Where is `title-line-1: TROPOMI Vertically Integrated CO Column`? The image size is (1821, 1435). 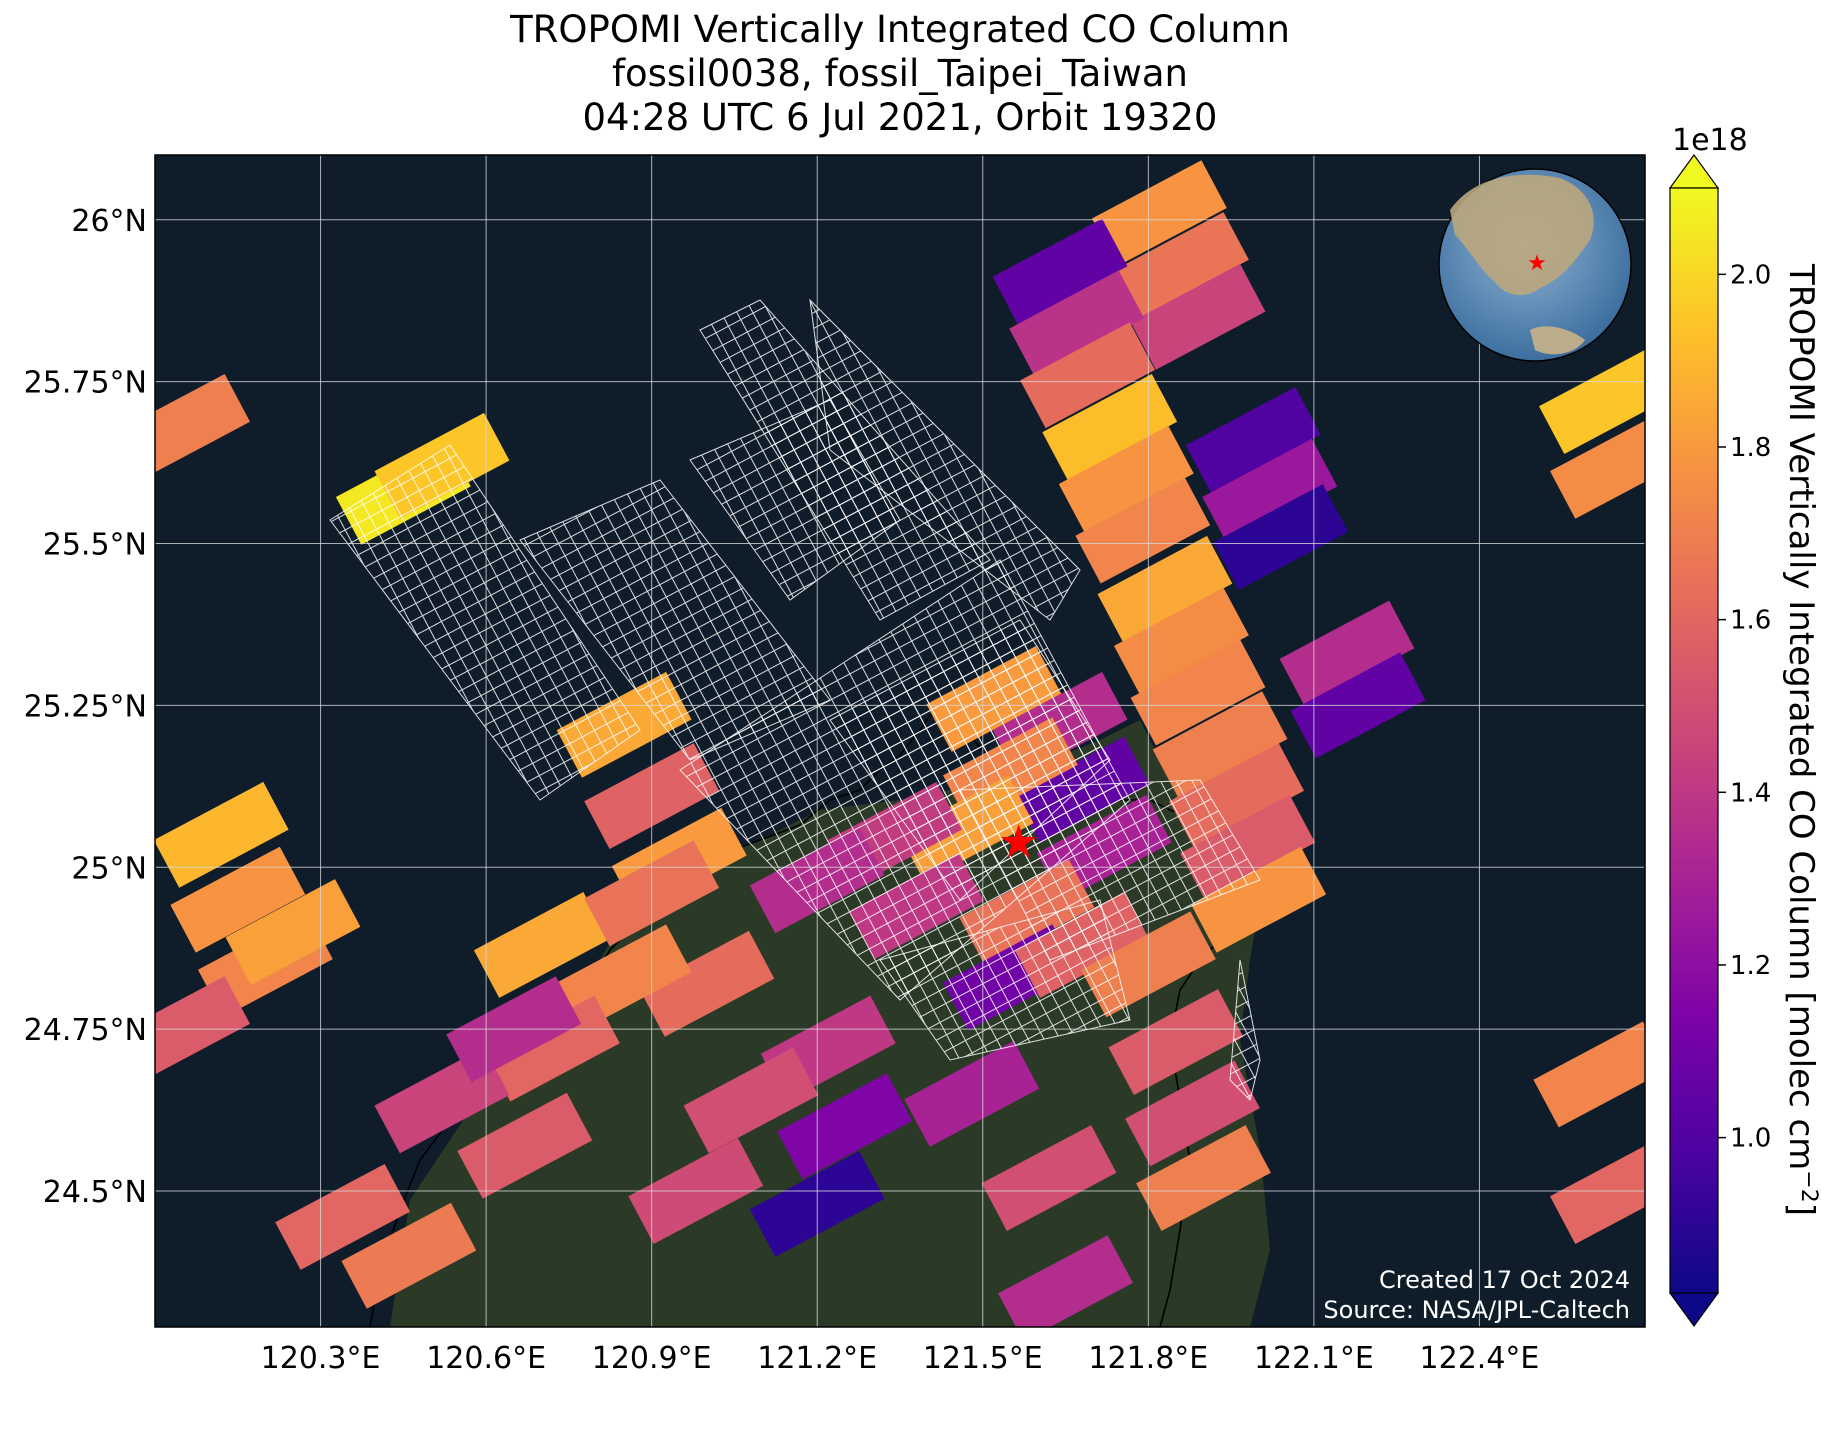
title-line-1: TROPOMI Vertically Integrated CO Column is located at coordinates (899, 29).